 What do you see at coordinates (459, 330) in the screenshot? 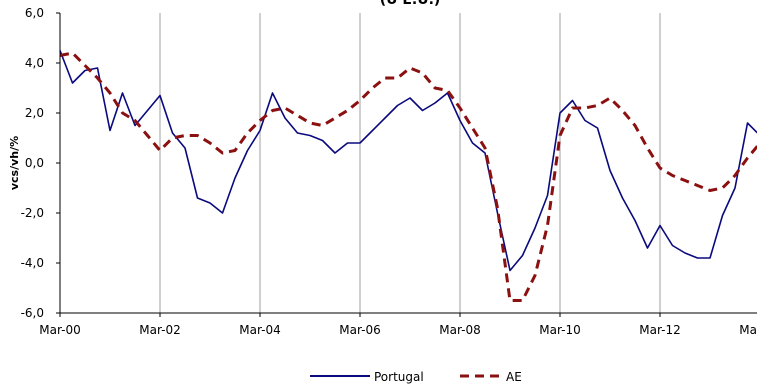
I see `x-tick-label: Mar-08` at bounding box center [459, 330].